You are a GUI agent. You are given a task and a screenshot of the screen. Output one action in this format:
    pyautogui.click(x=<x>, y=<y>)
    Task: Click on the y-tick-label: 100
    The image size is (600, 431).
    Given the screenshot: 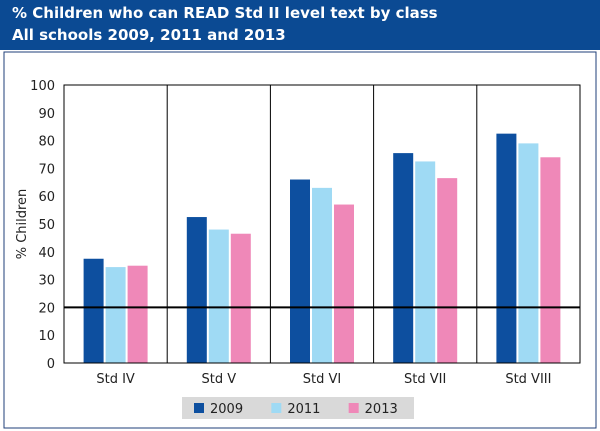 What is the action you would take?
    pyautogui.click(x=42, y=86)
    